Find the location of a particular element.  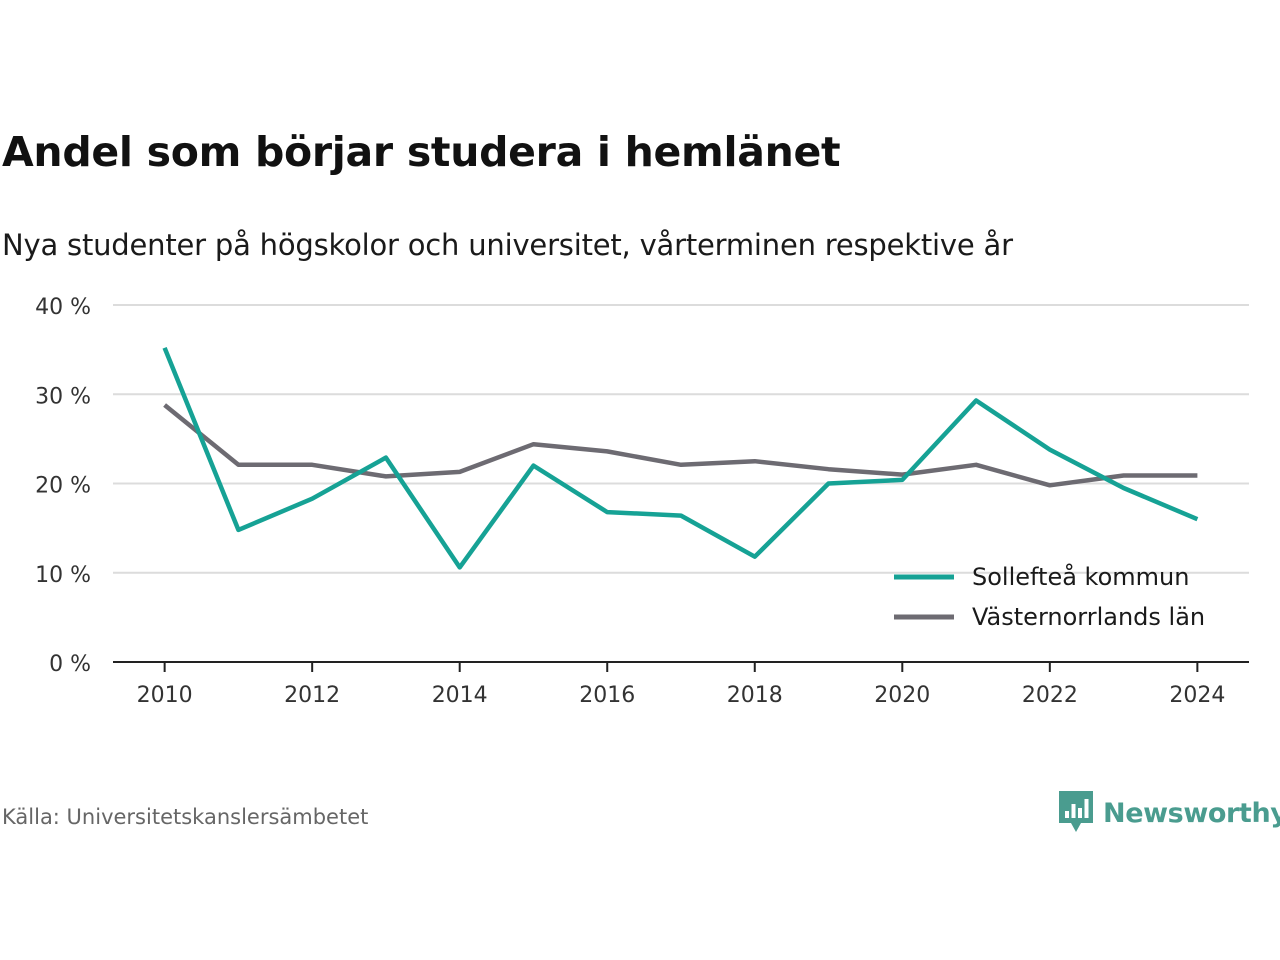

legend: Sollefteå kommun Västernorrlands län is located at coordinates (1049, 596).